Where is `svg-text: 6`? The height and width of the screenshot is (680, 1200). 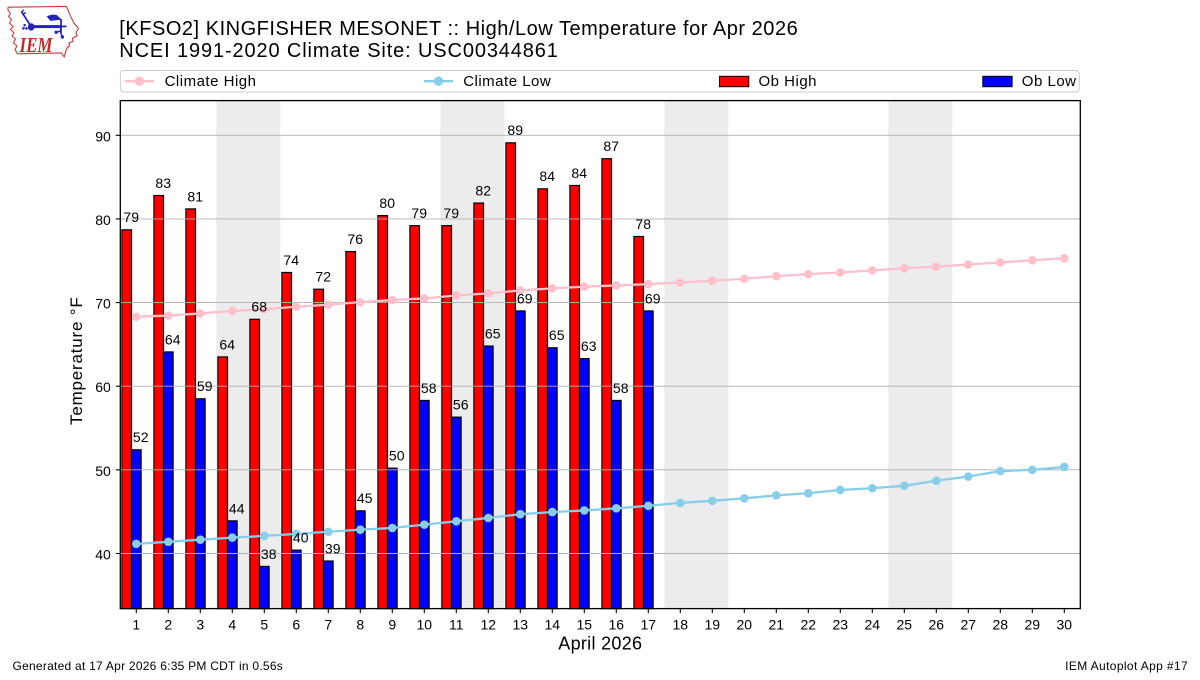 svg-text: 6 is located at coordinates (296, 625).